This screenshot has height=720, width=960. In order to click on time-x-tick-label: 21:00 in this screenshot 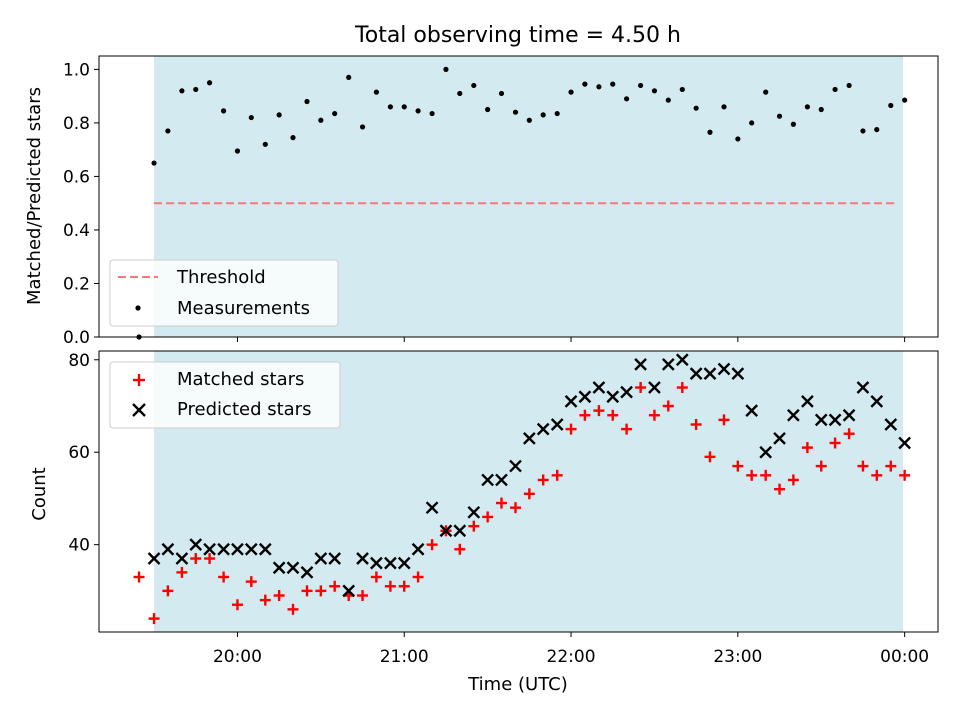, I will do `click(404, 657)`.